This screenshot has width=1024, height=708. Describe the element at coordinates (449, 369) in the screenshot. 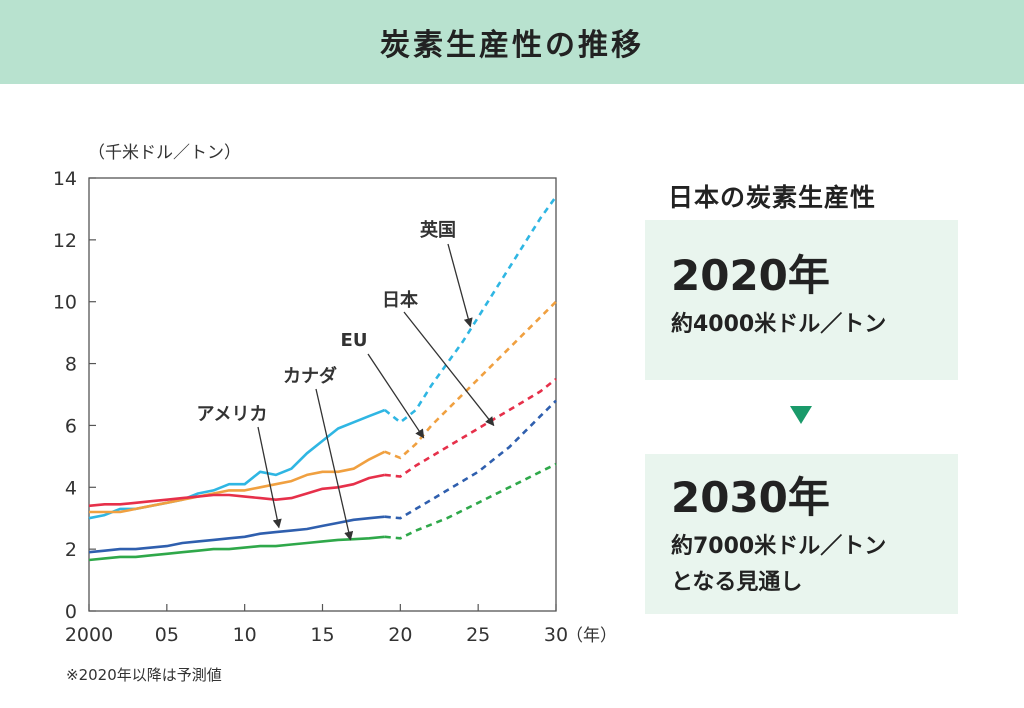

I see `annotation-arrow-日本` at that location.